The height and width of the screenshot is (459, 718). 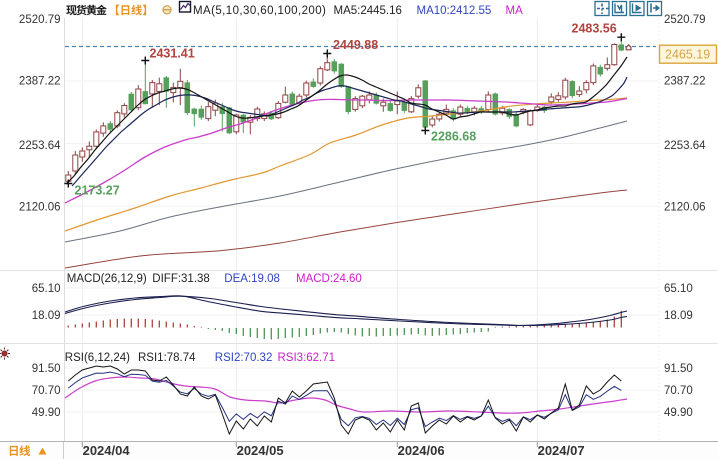 What do you see at coordinates (107, 450) in the screenshot?
I see `svg-text: 2024/04` at bounding box center [107, 450].